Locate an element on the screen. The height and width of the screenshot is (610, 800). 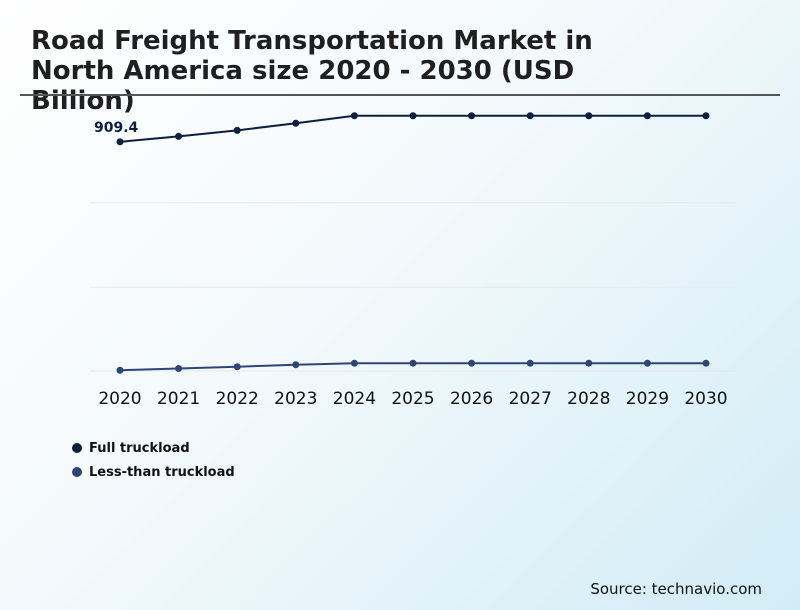
x-tick-label: 2024 is located at coordinates (354, 399).